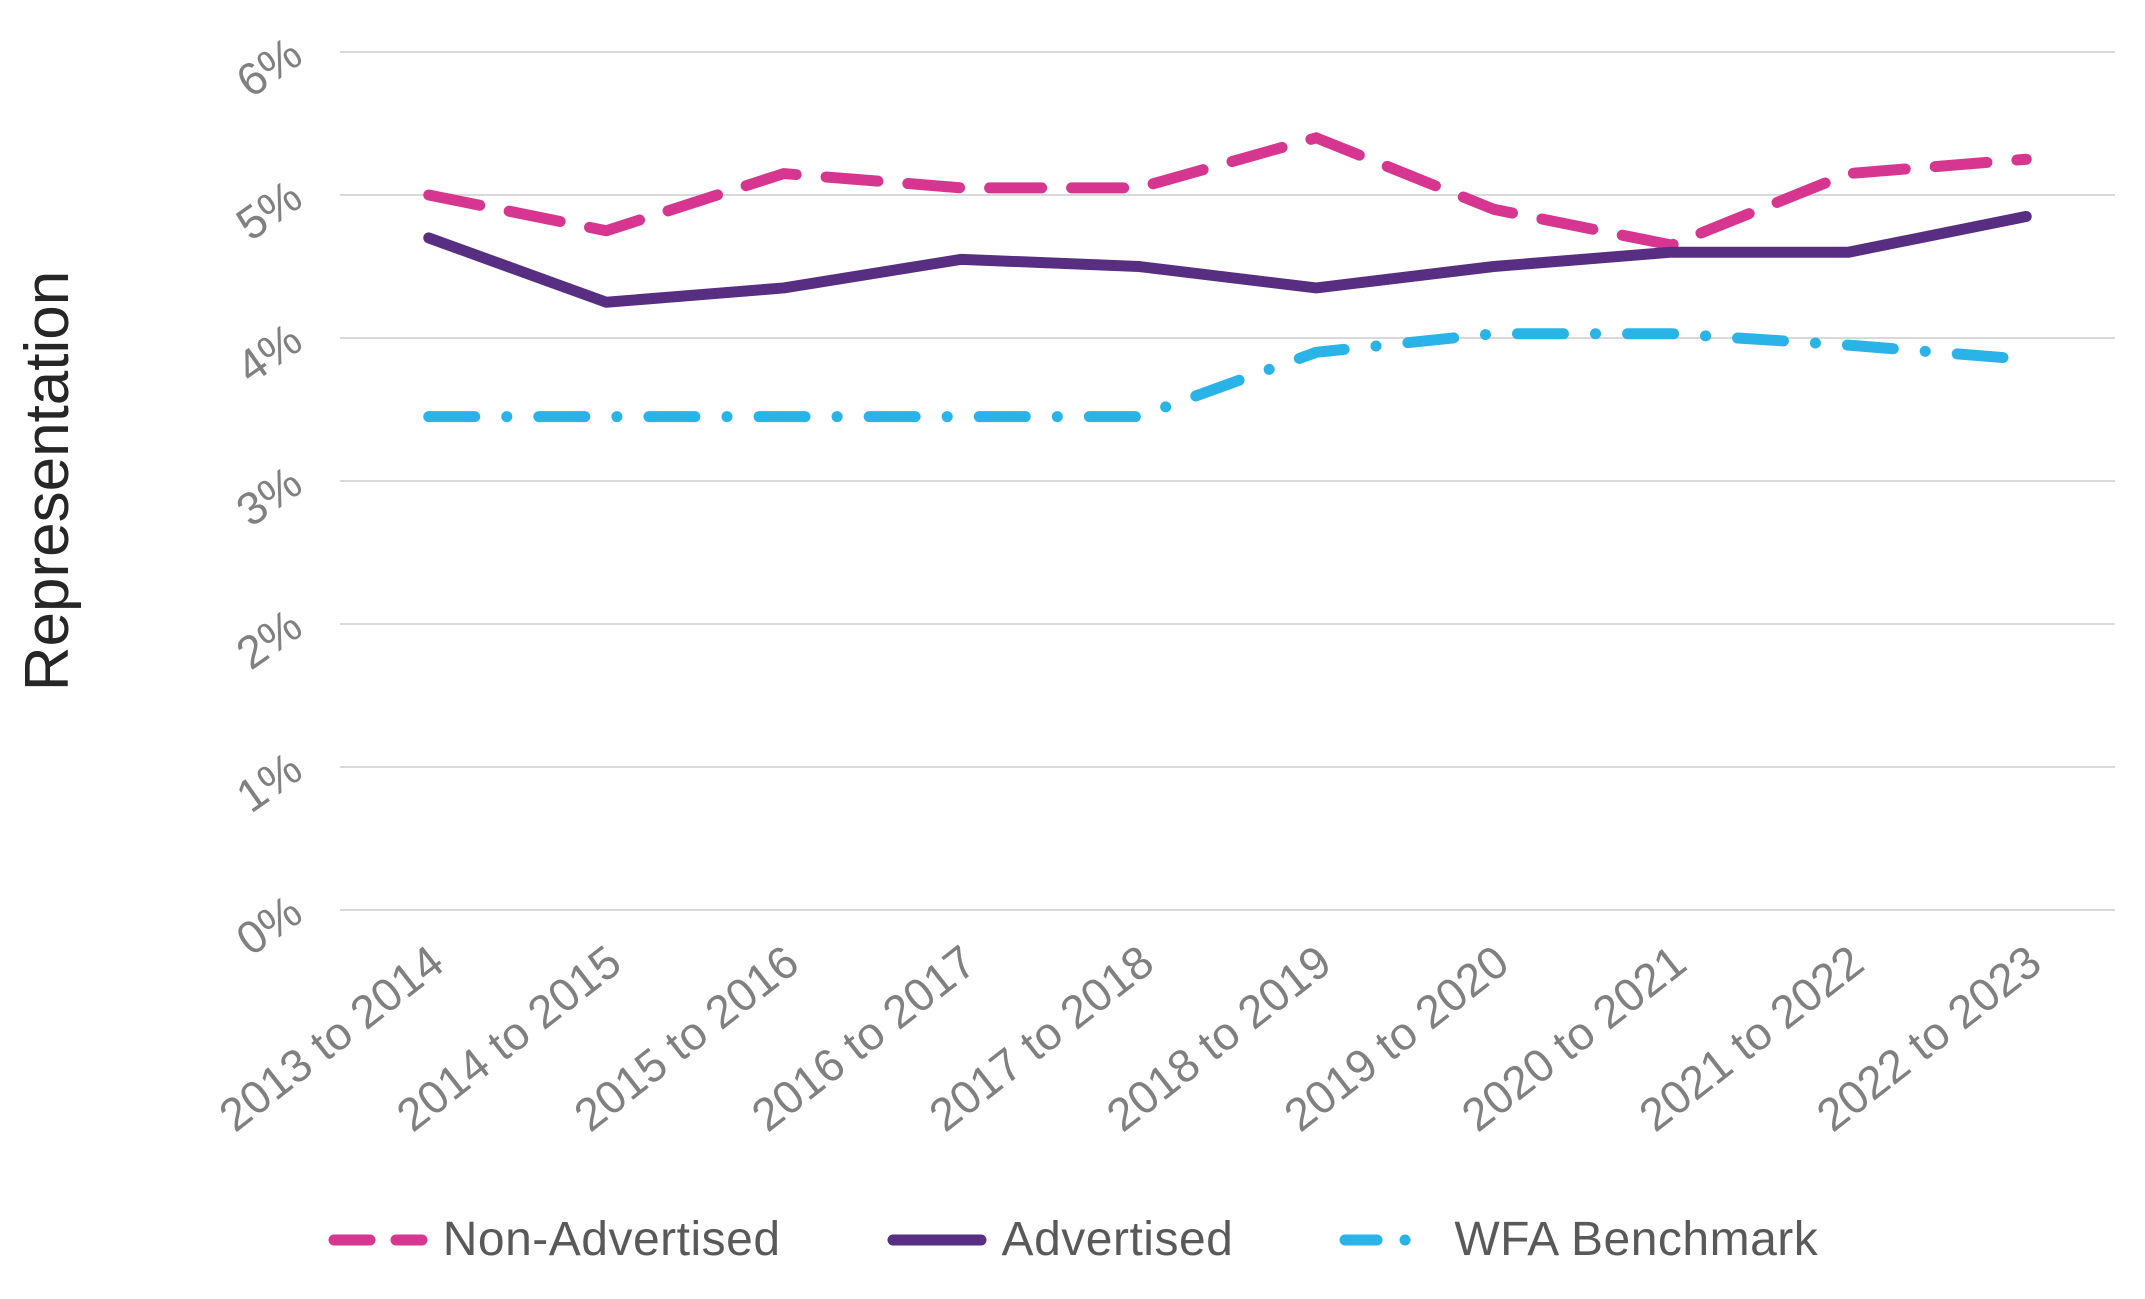 The height and width of the screenshot is (1299, 2145). I want to click on svg-text: 4%, so click(269, 353).